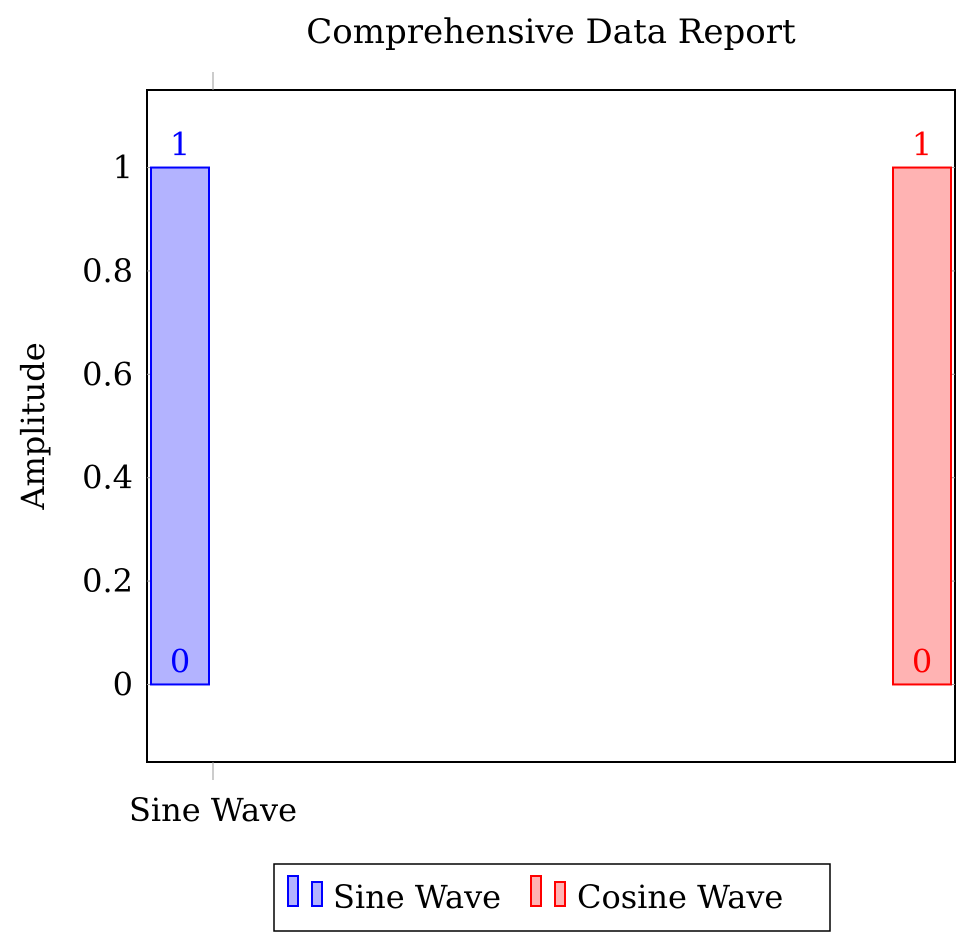 Image resolution: width=958 pixels, height=934 pixels. I want to click on x-tick-label: Sine Wave, so click(213, 810).